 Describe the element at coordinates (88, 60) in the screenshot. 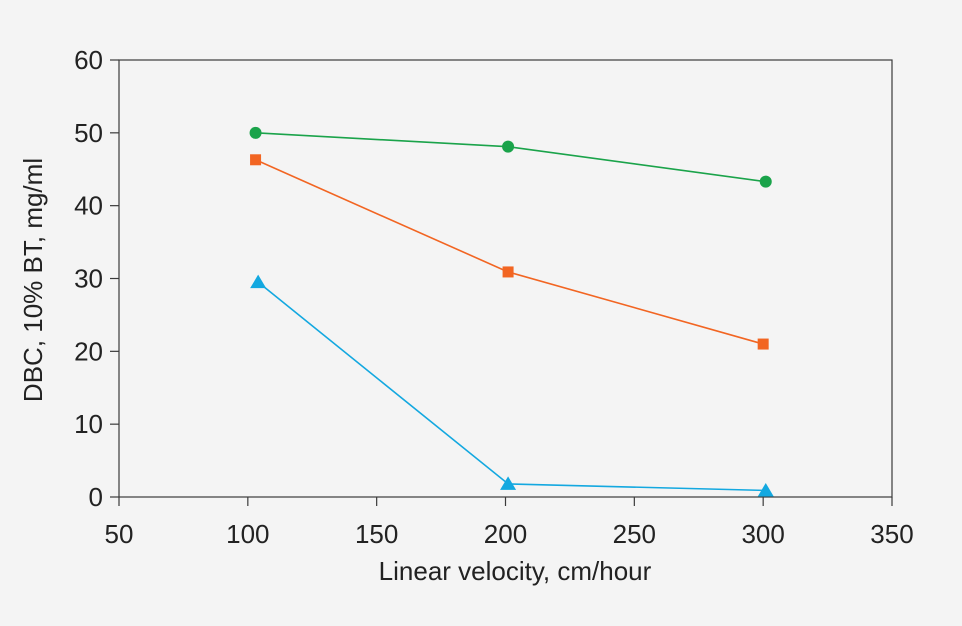

I see `y-tick-label: 60` at that location.